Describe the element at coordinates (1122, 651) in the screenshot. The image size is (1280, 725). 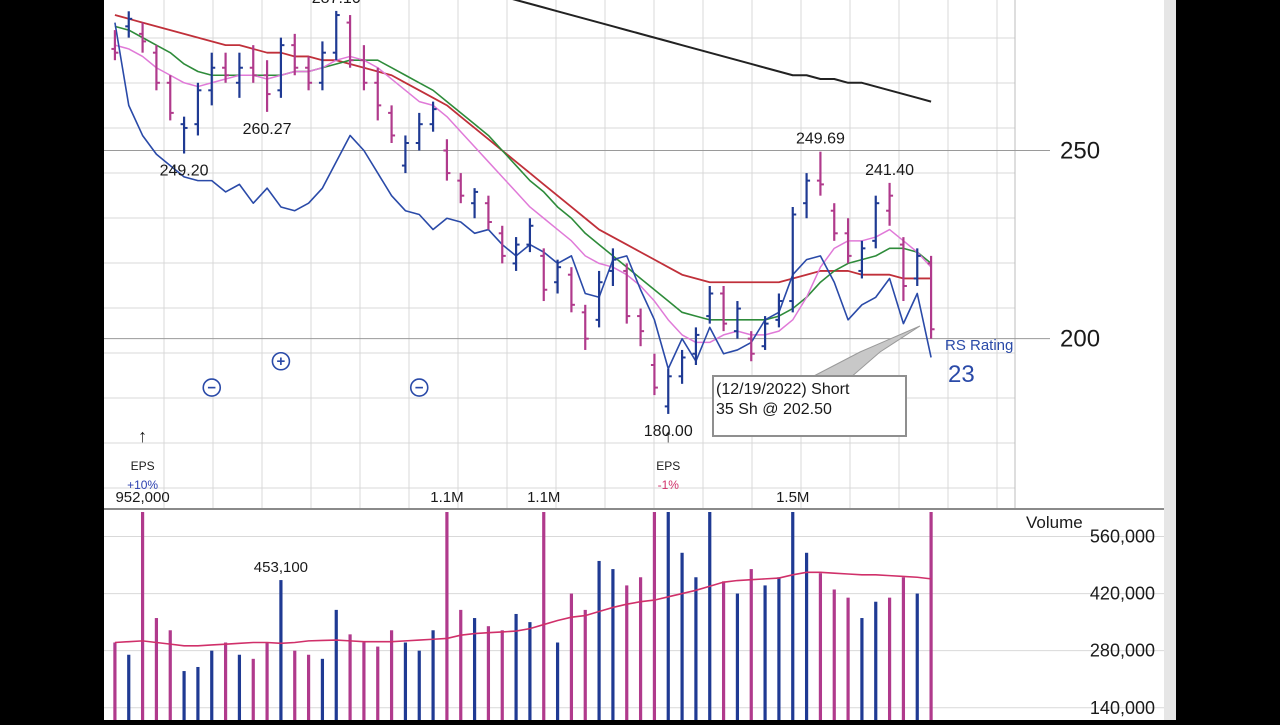
I see `volume-tick-label: 280,000` at that location.